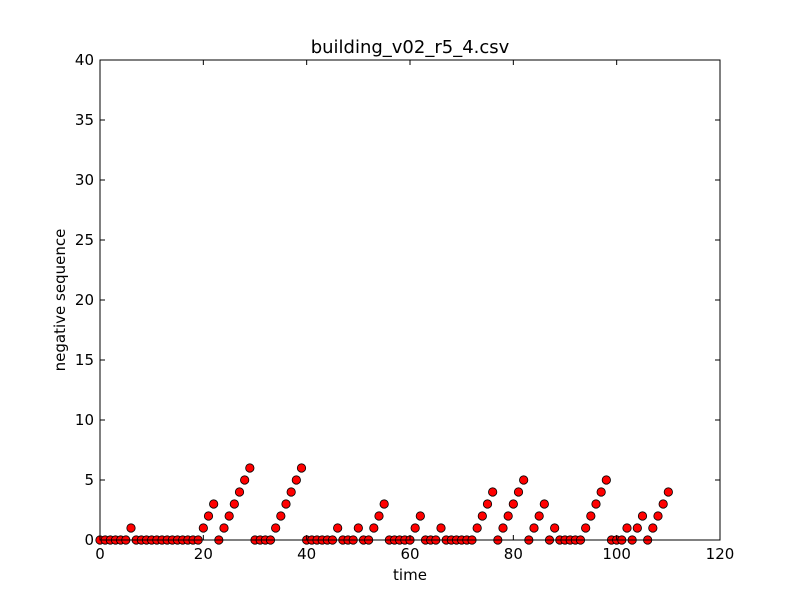 Image resolution: width=800 pixels, height=600 pixels. Describe the element at coordinates (84, 60) in the screenshot. I see `y-tick-label: 40` at that location.